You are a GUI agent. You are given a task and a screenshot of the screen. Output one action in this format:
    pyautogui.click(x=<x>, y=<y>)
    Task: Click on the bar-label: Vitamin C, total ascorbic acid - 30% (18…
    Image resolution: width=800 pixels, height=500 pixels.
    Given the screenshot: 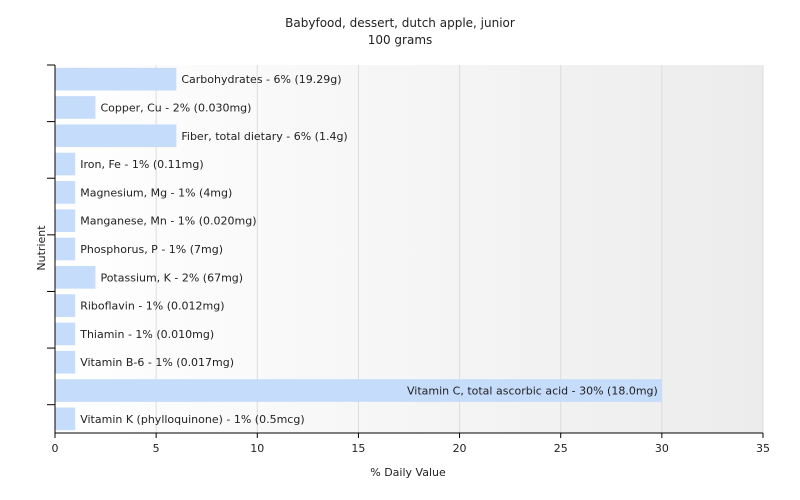 What is the action you would take?
    pyautogui.click(x=532, y=391)
    